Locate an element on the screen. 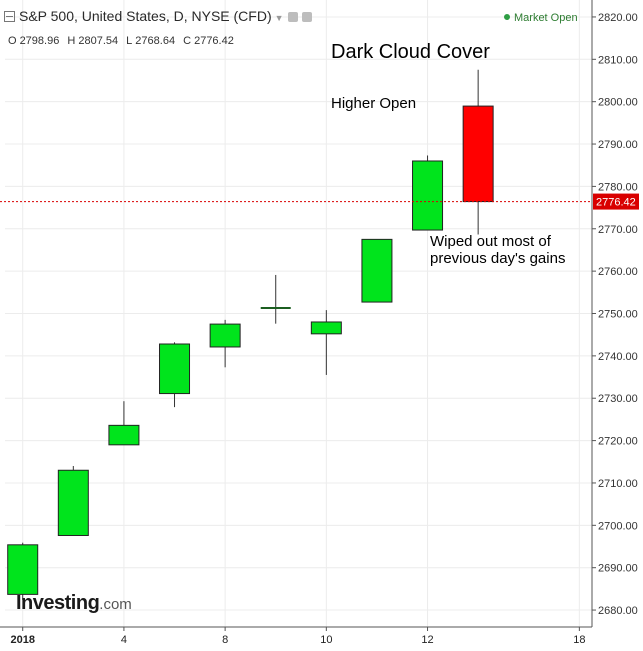 The height and width of the screenshot is (651, 643). chart-header: S&P 500, United States, D, NYSE (CFD) ▼ is located at coordinates (158, 16).